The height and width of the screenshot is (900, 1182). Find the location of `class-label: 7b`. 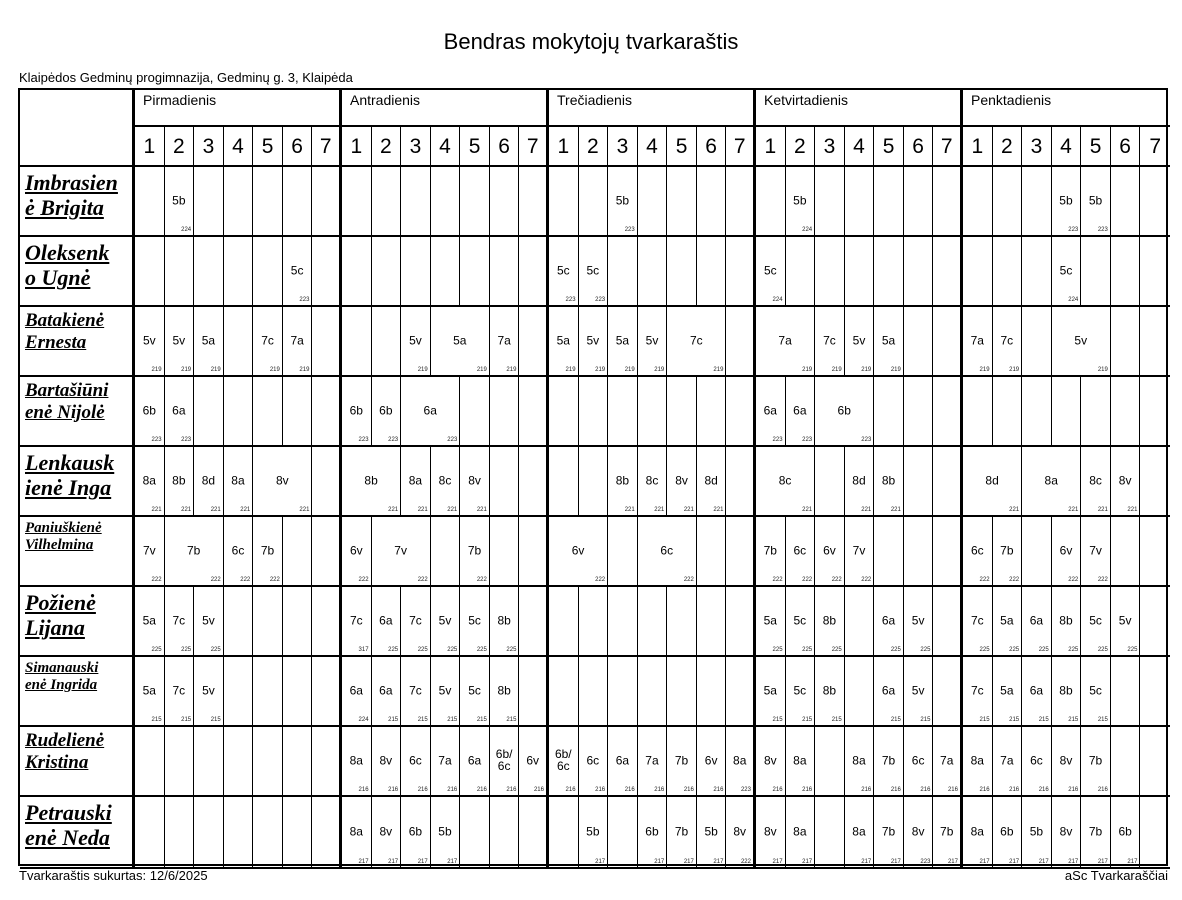

class-label: 7b is located at coordinates (474, 550).